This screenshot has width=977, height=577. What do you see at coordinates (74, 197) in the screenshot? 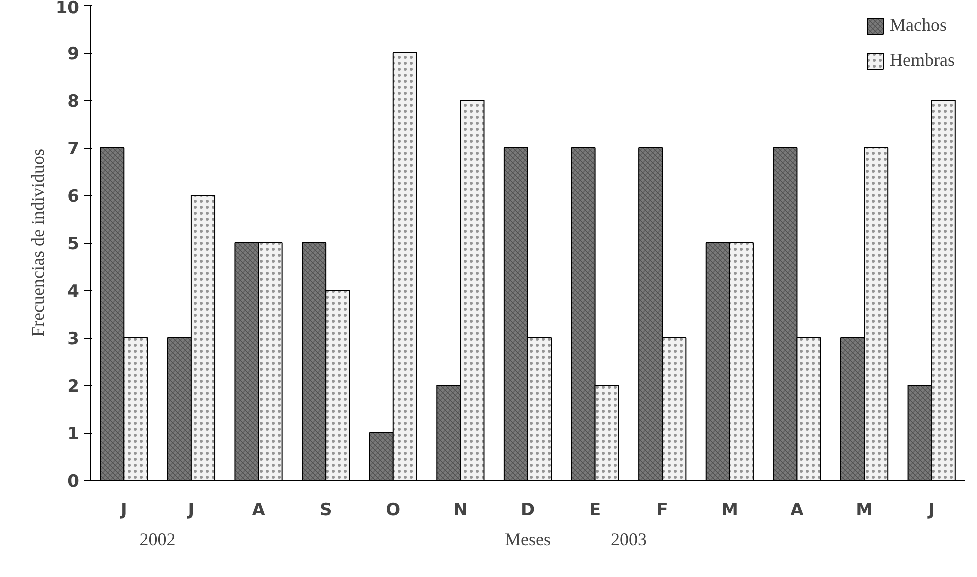
I see `y-tick-label: 6` at bounding box center [74, 197].